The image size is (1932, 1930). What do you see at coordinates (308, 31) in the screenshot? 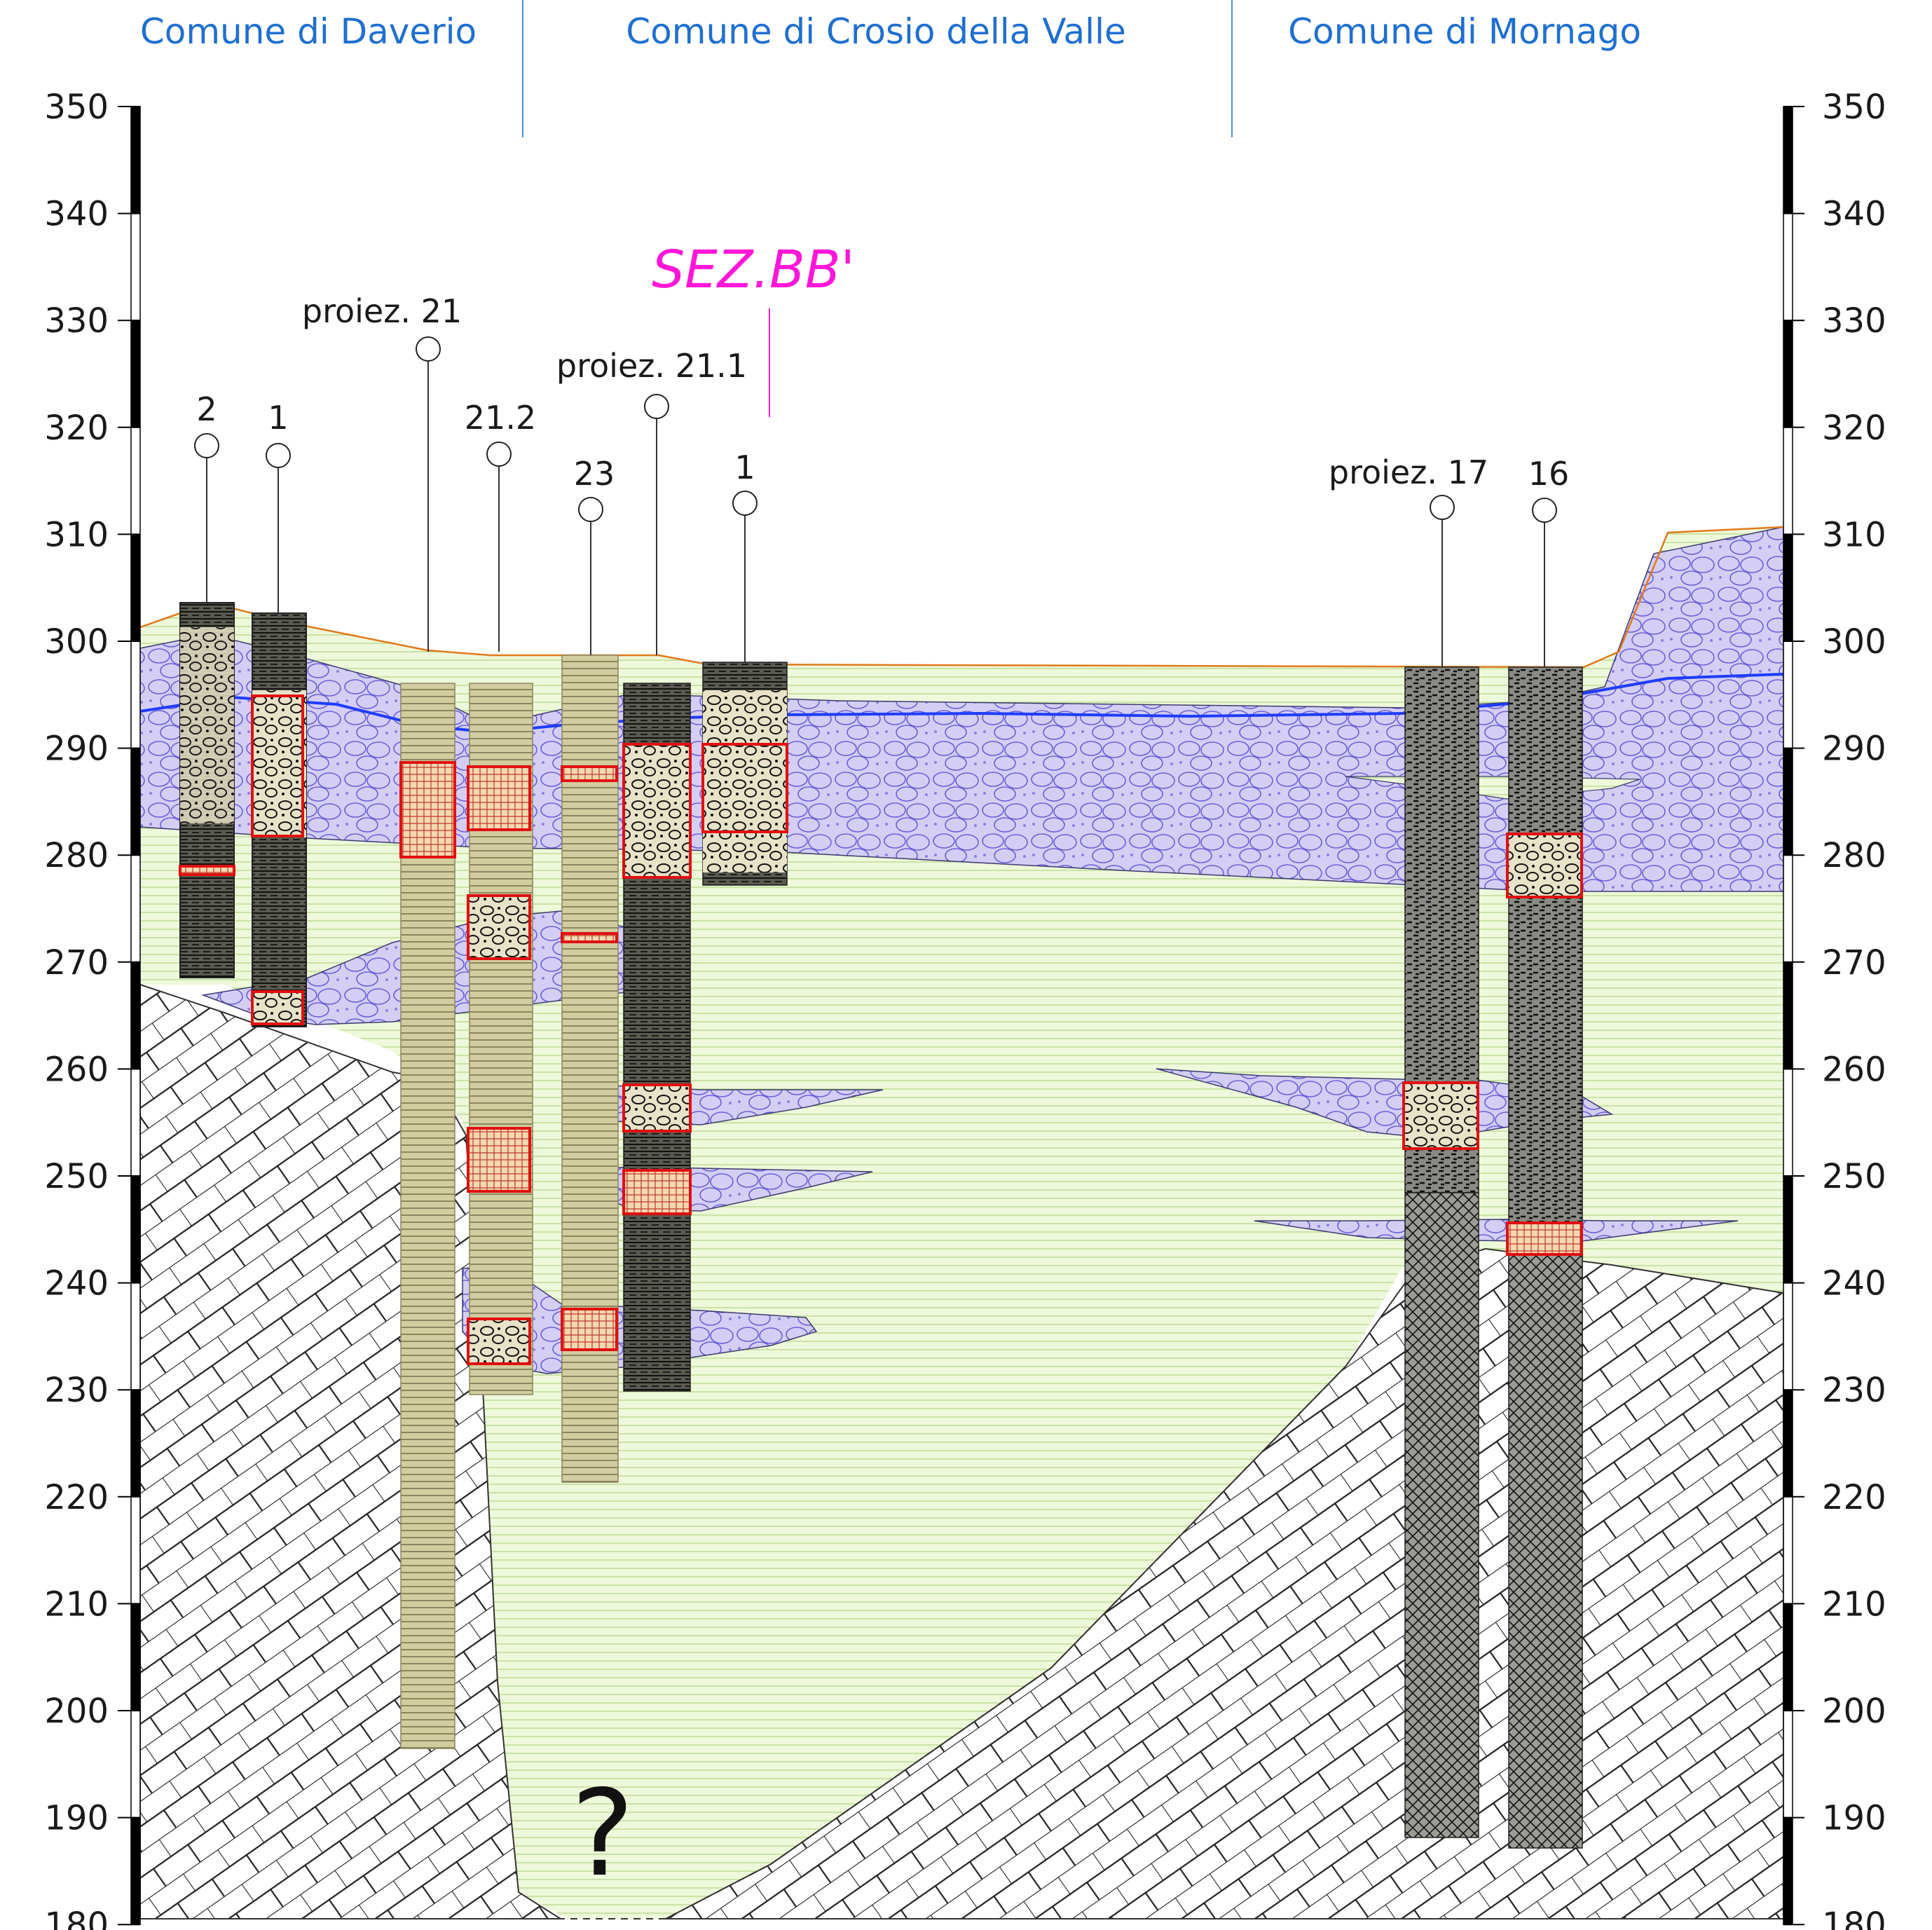
I see `commune-daverio: Comune di Daverio` at bounding box center [308, 31].